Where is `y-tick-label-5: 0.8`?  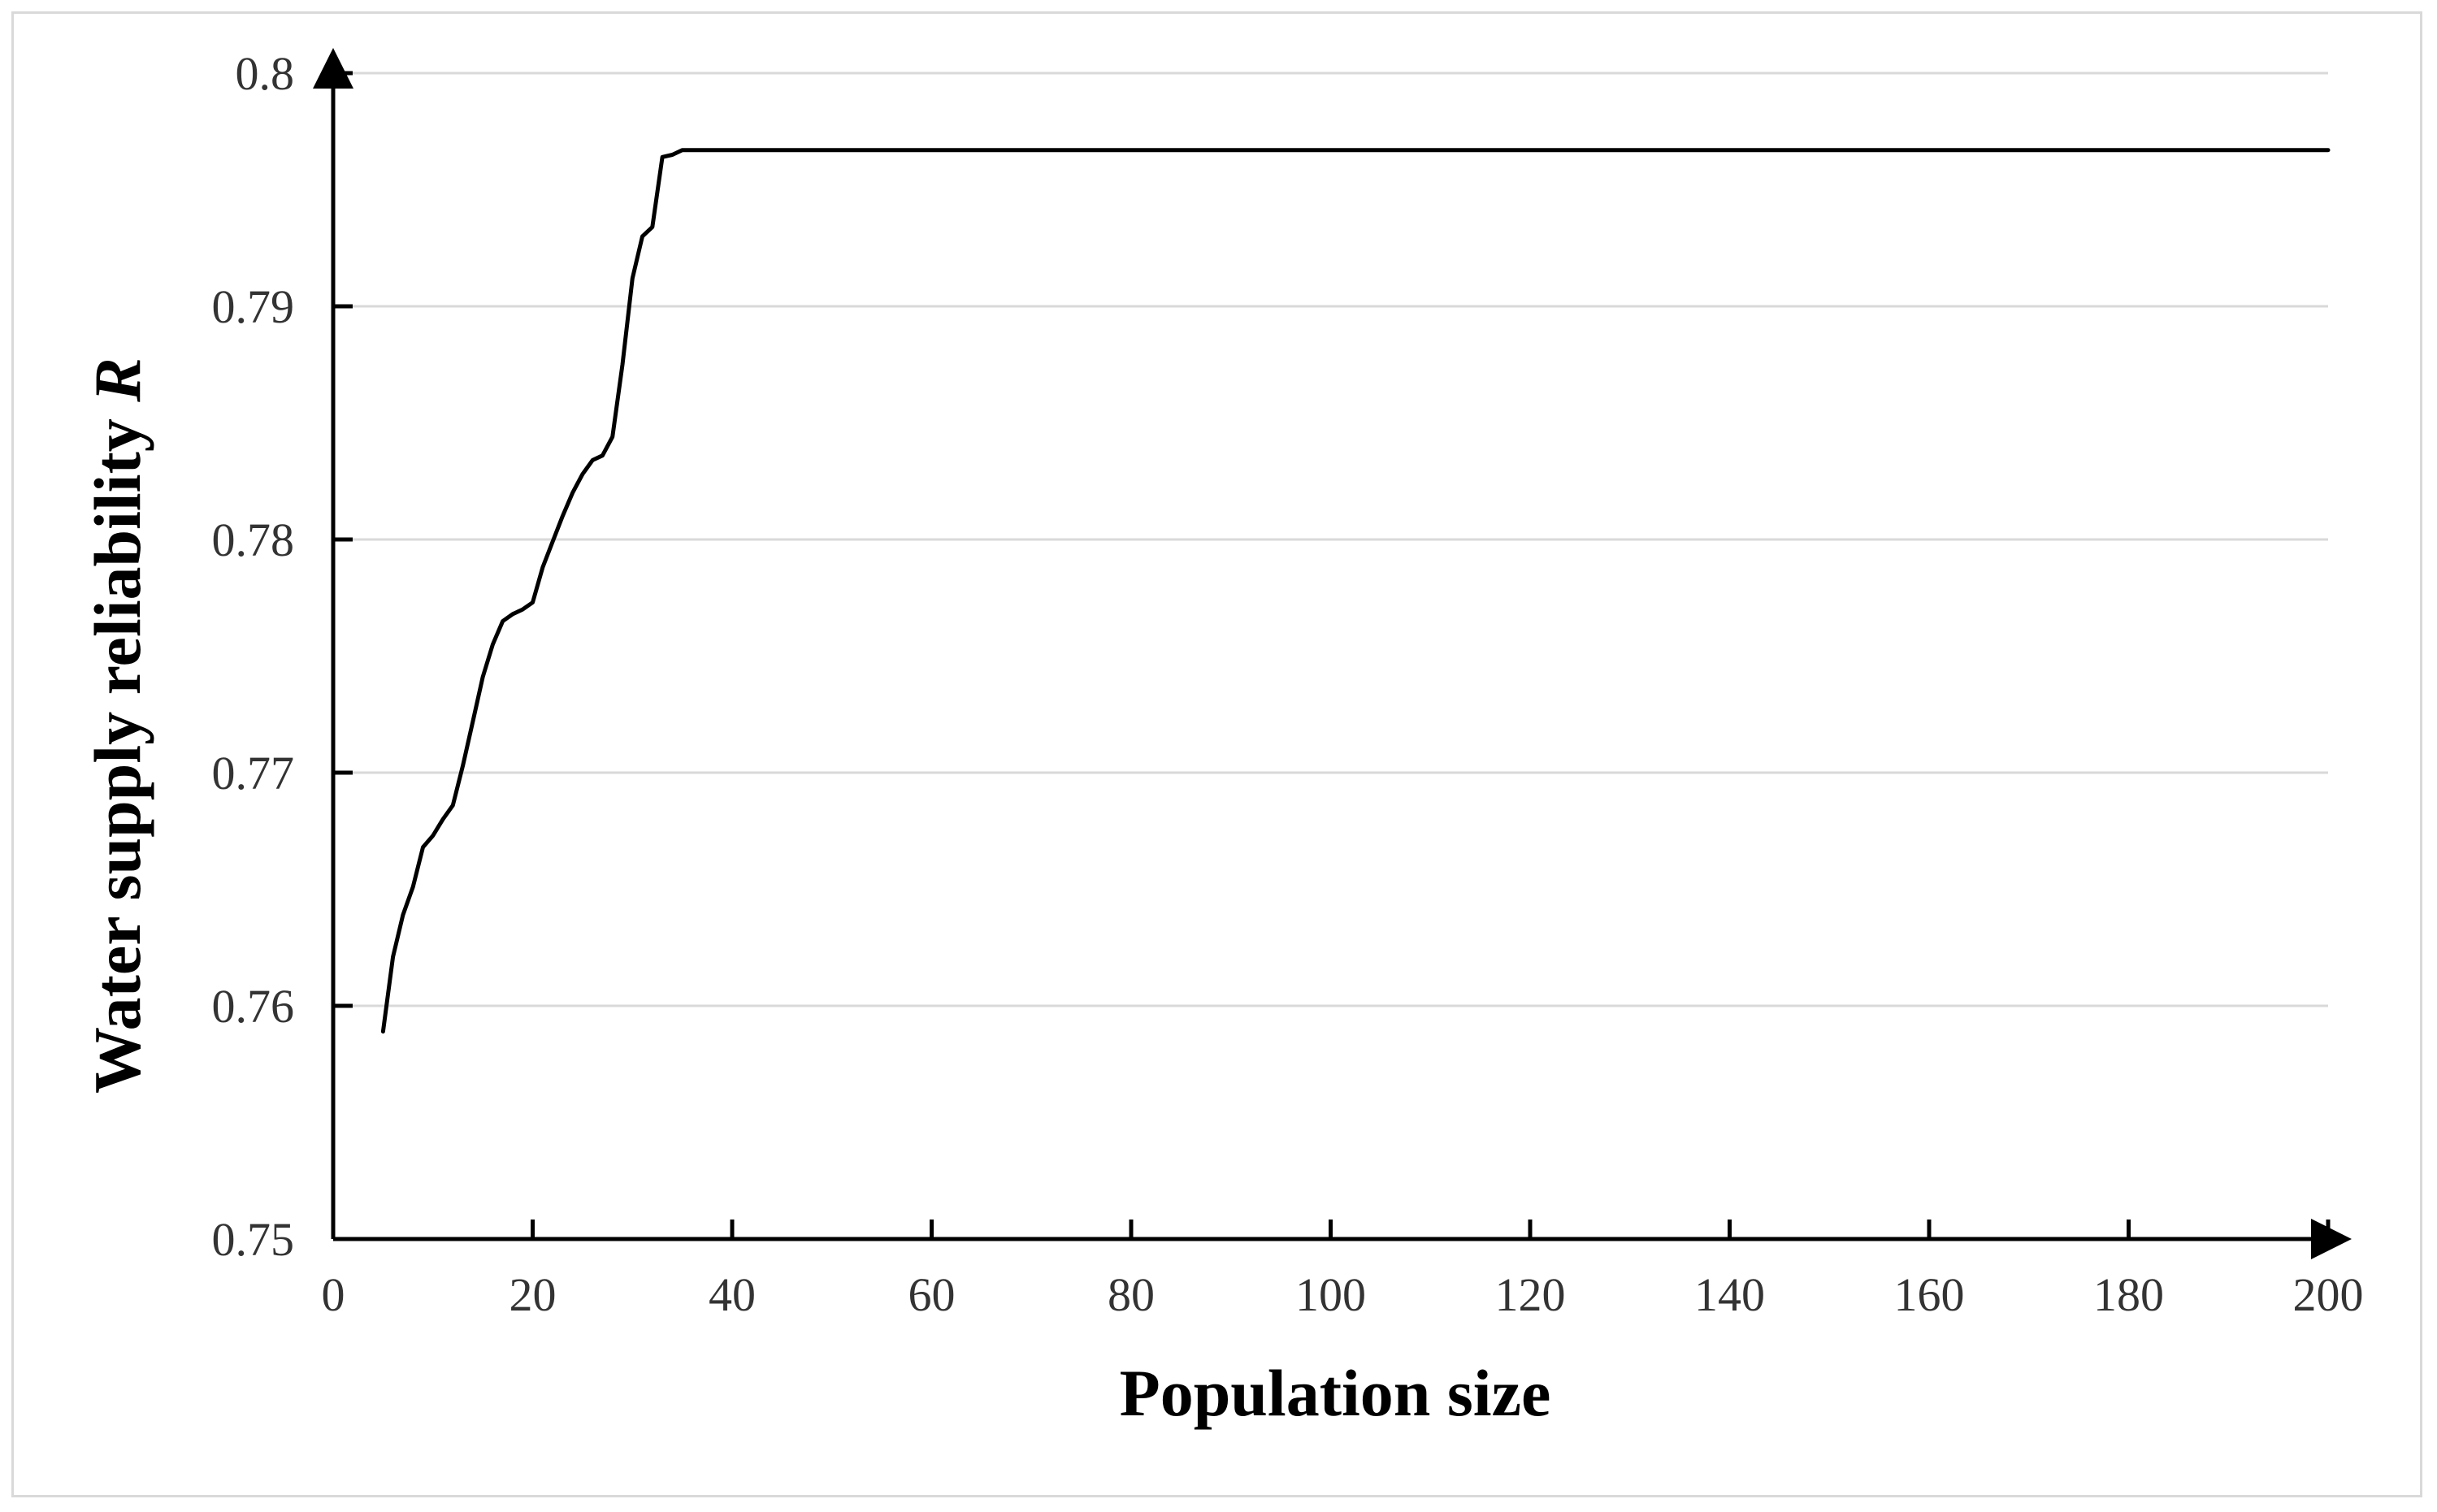 y-tick-label-5: 0.8 is located at coordinates (265, 73).